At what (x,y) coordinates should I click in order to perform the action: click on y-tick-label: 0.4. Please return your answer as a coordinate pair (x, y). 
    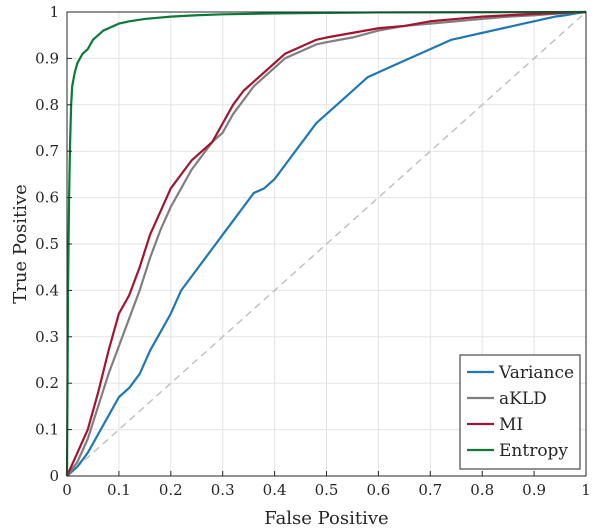
    Looking at the image, I should click on (47, 290).